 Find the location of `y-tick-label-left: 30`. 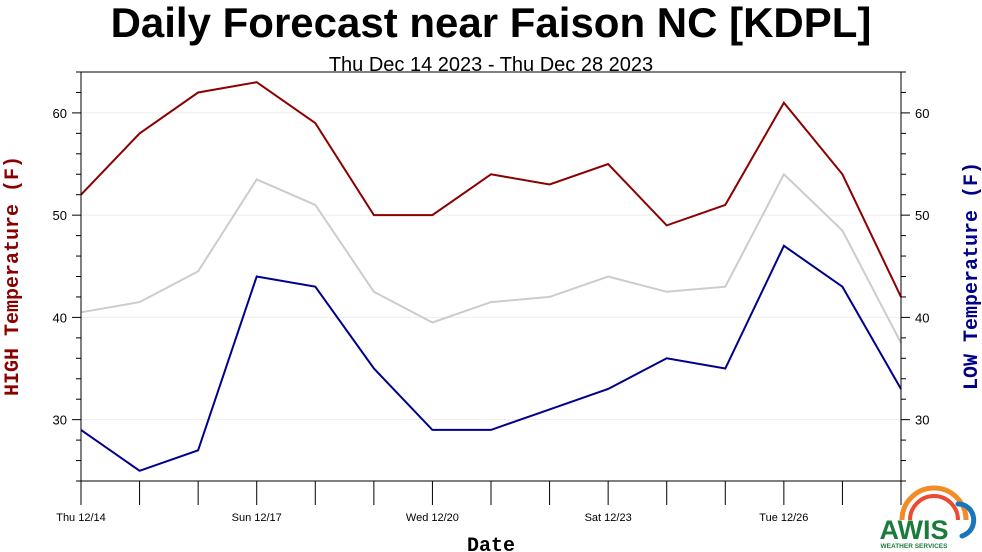

y-tick-label-left: 30 is located at coordinates (60, 420).